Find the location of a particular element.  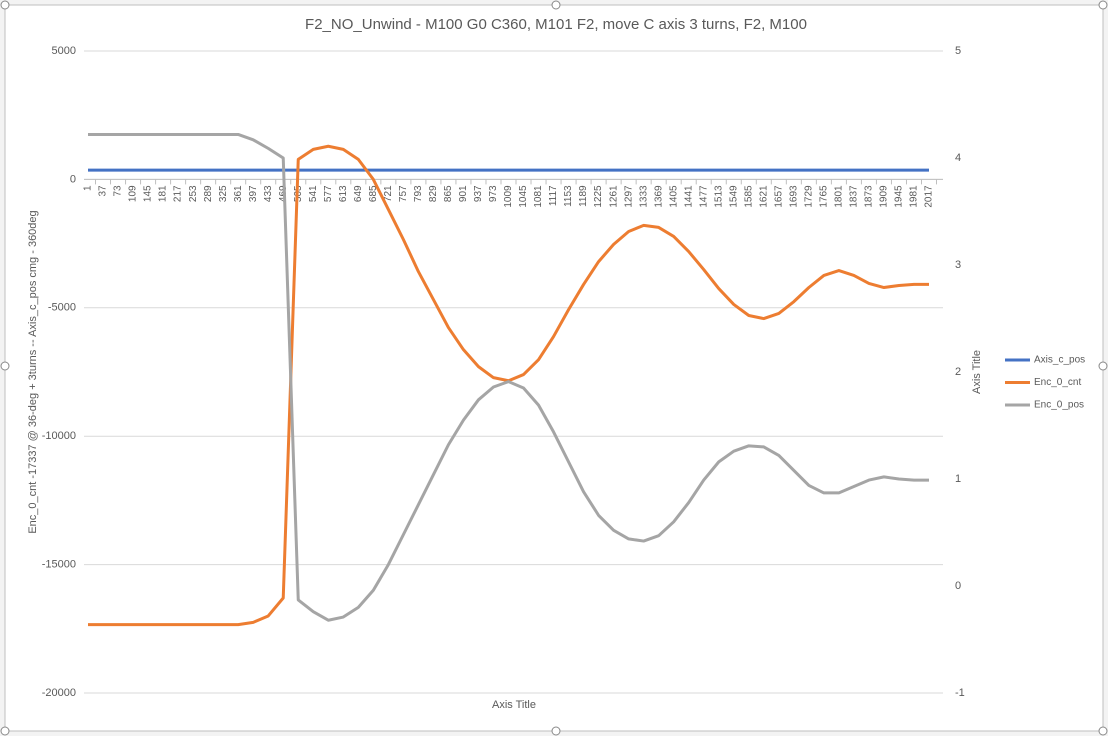

x-tick-label: 1297 is located at coordinates (628, 196).